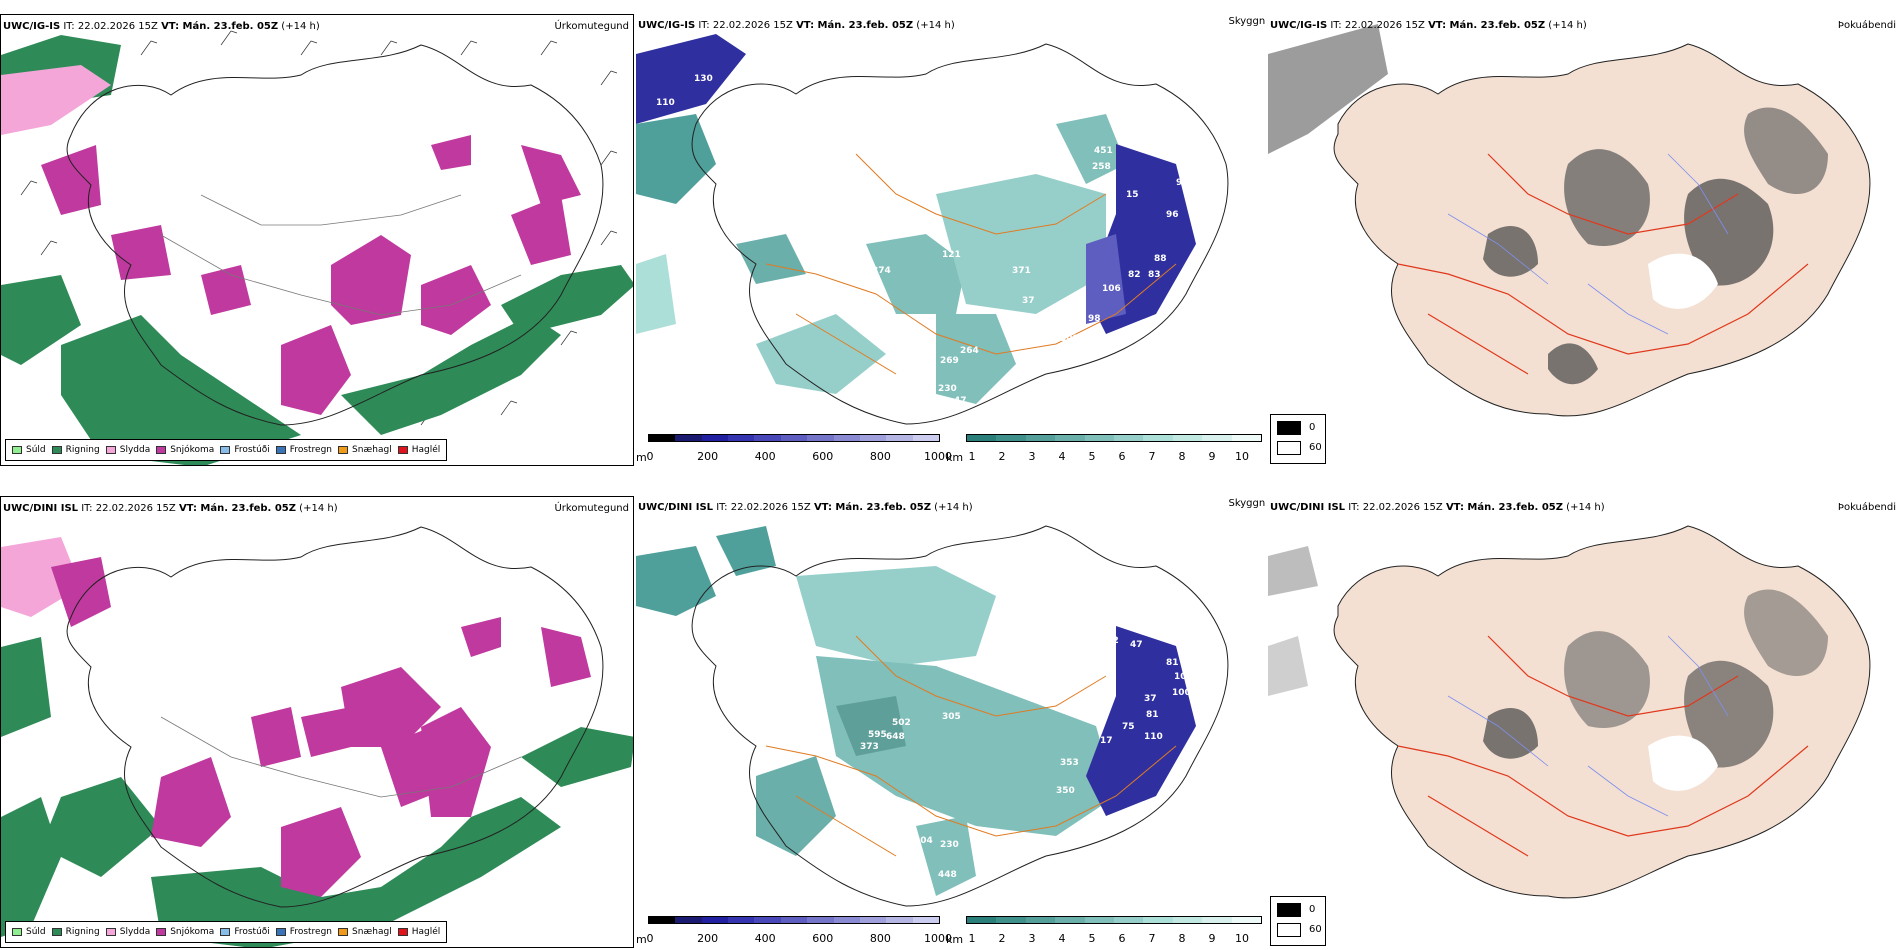  I want to click on legend-item: Slydda, so click(128, 932).